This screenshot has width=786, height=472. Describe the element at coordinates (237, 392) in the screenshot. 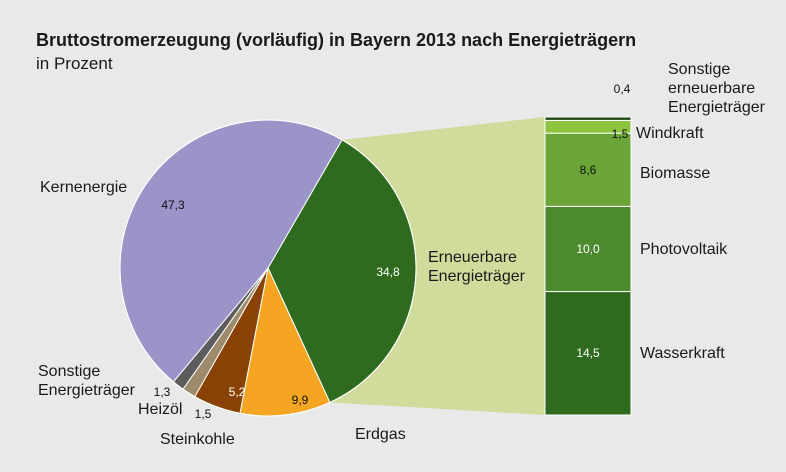

I see `value-label: 5,2` at that location.